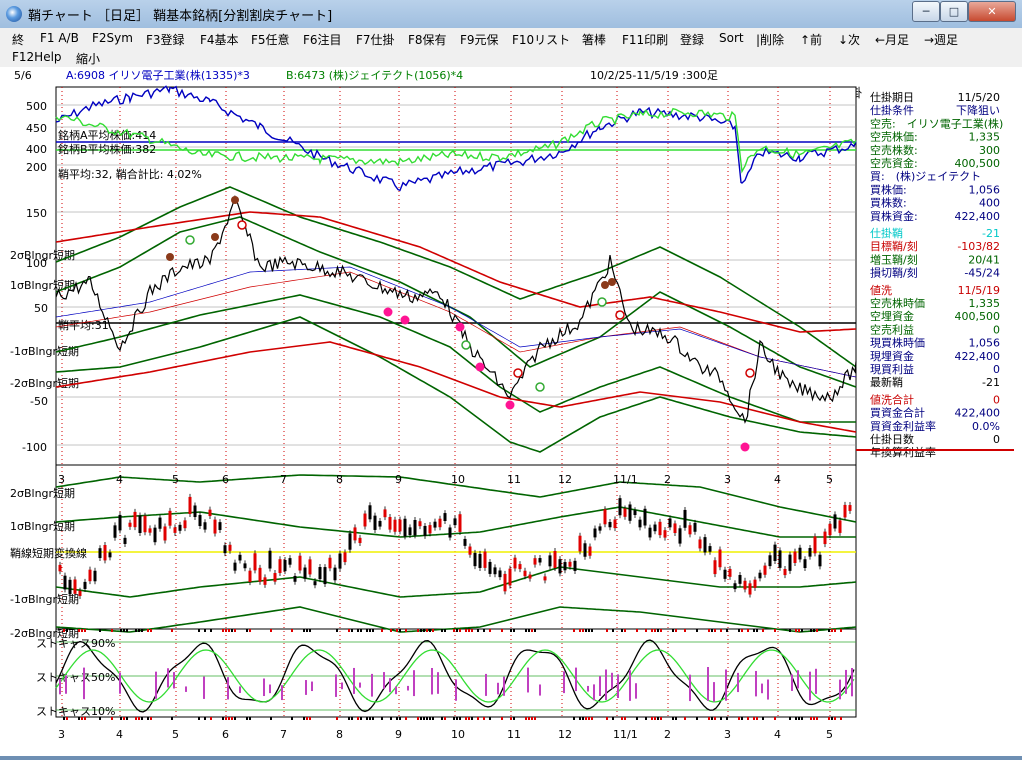 Image resolution: width=1022 pixels, height=760 pixels. I want to click on menu-item-17: ↓次, so click(849, 40).